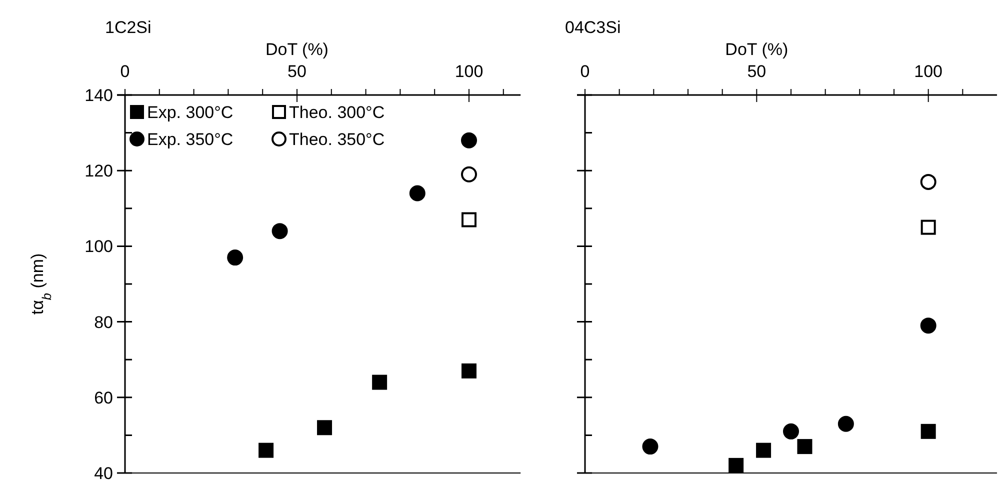  Describe the element at coordinates (190, 112) in the screenshot. I see `legend-label: Exp. 300°C` at that location.